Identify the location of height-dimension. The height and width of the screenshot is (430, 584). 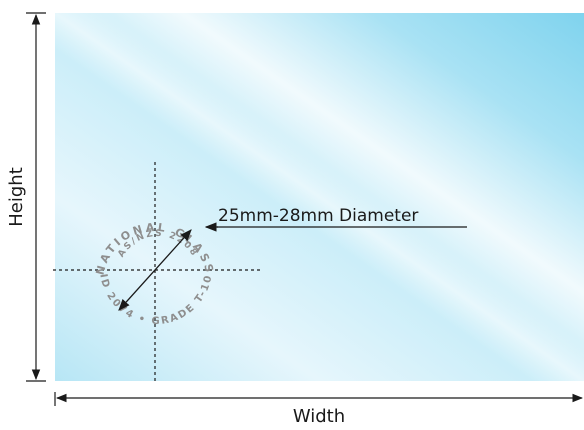
(36, 197).